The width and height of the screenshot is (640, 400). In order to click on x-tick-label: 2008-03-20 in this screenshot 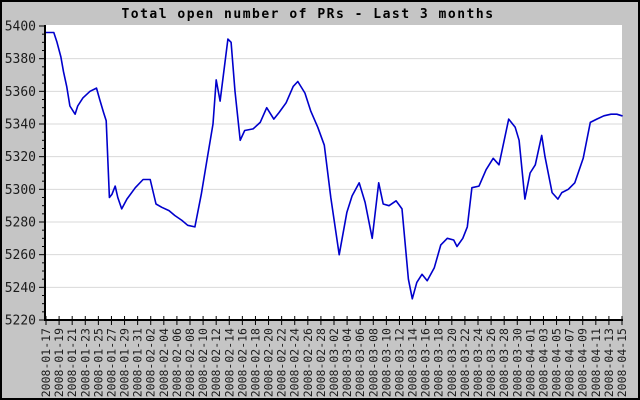, I will do `click(452, 362)`.